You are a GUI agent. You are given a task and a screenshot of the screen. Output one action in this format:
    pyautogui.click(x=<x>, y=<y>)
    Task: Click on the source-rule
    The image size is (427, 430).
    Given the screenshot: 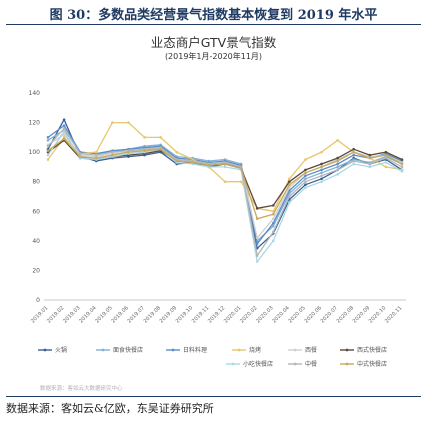 What is the action you would take?
    pyautogui.click(x=213, y=396)
    